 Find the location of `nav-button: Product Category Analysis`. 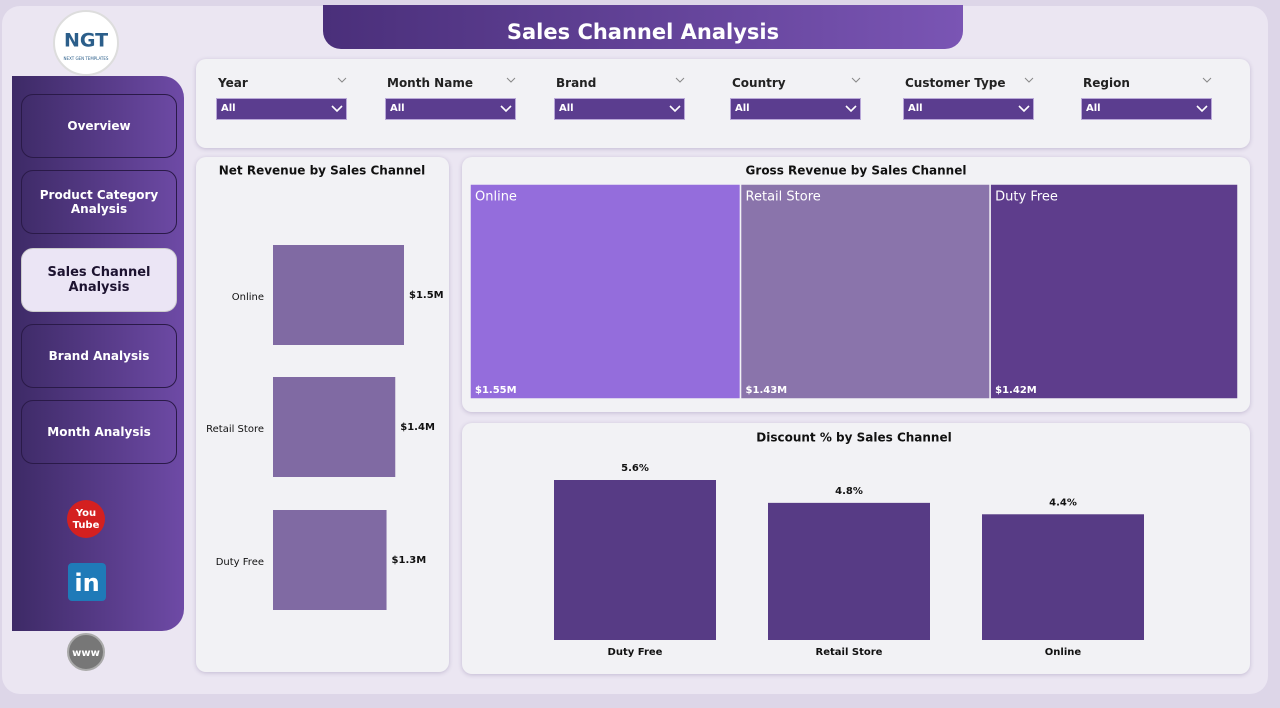

nav-button: Product Category Analysis is located at coordinates (99, 202).